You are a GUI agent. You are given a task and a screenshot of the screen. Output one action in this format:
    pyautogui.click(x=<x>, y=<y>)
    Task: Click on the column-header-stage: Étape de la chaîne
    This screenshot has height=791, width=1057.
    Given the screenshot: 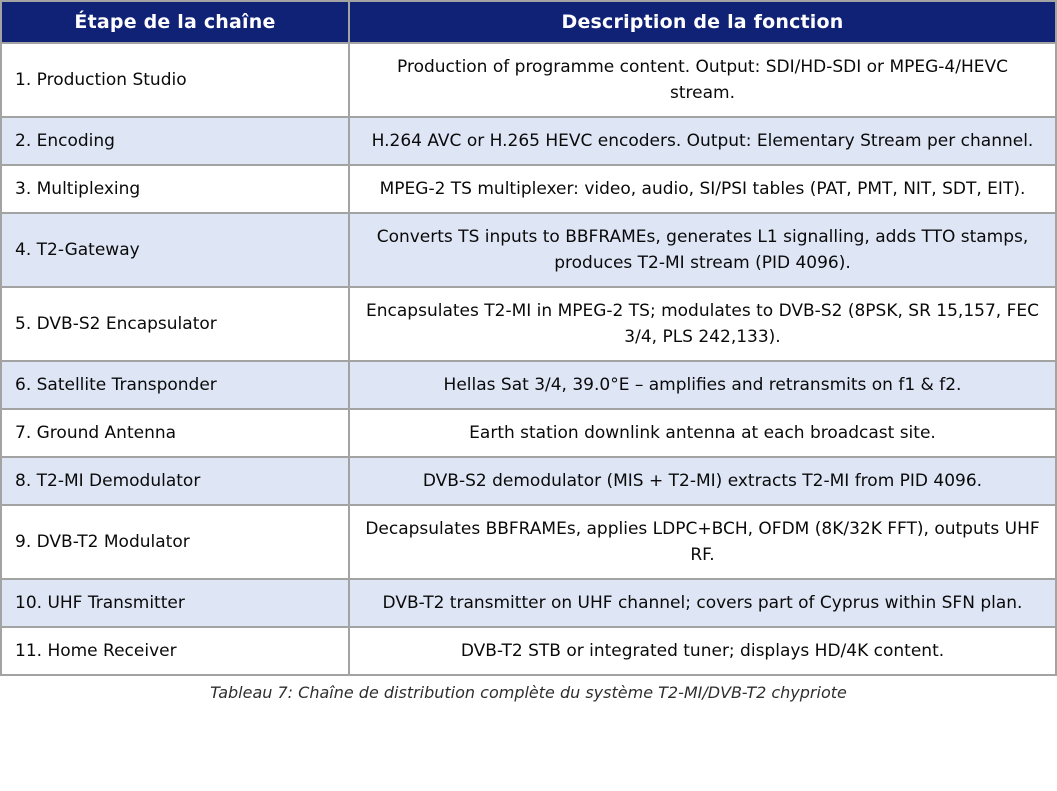 What is the action you would take?
    pyautogui.click(x=175, y=22)
    